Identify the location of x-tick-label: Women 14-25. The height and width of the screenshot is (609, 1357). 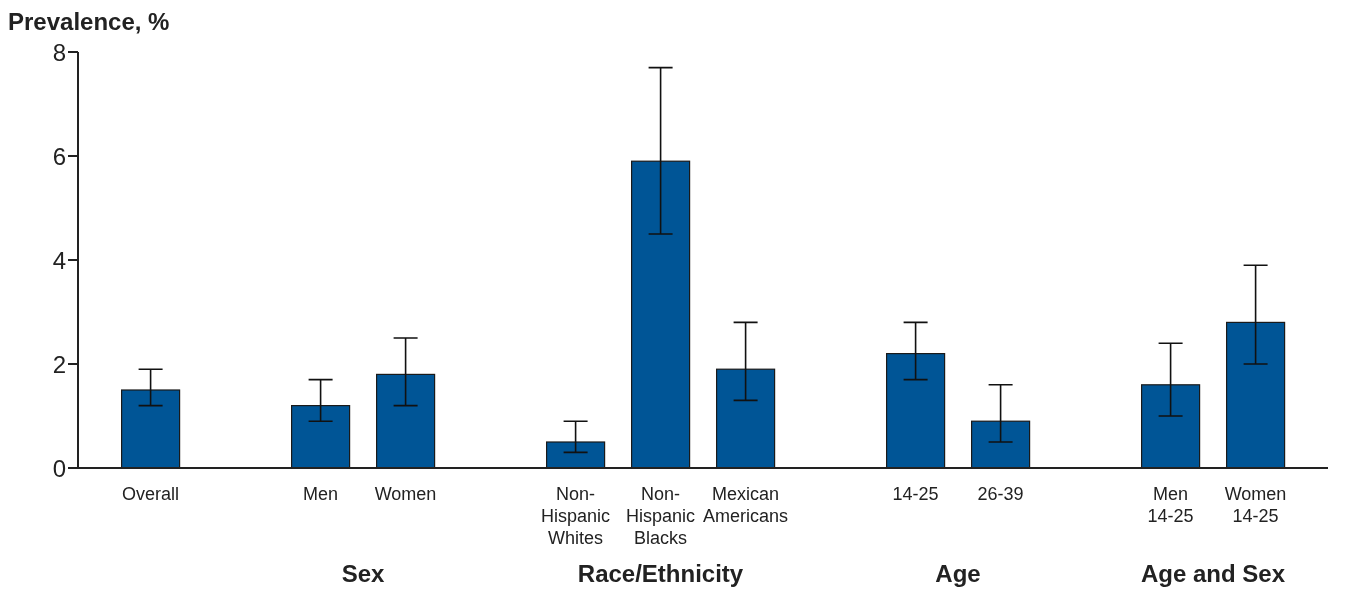
(1255, 505).